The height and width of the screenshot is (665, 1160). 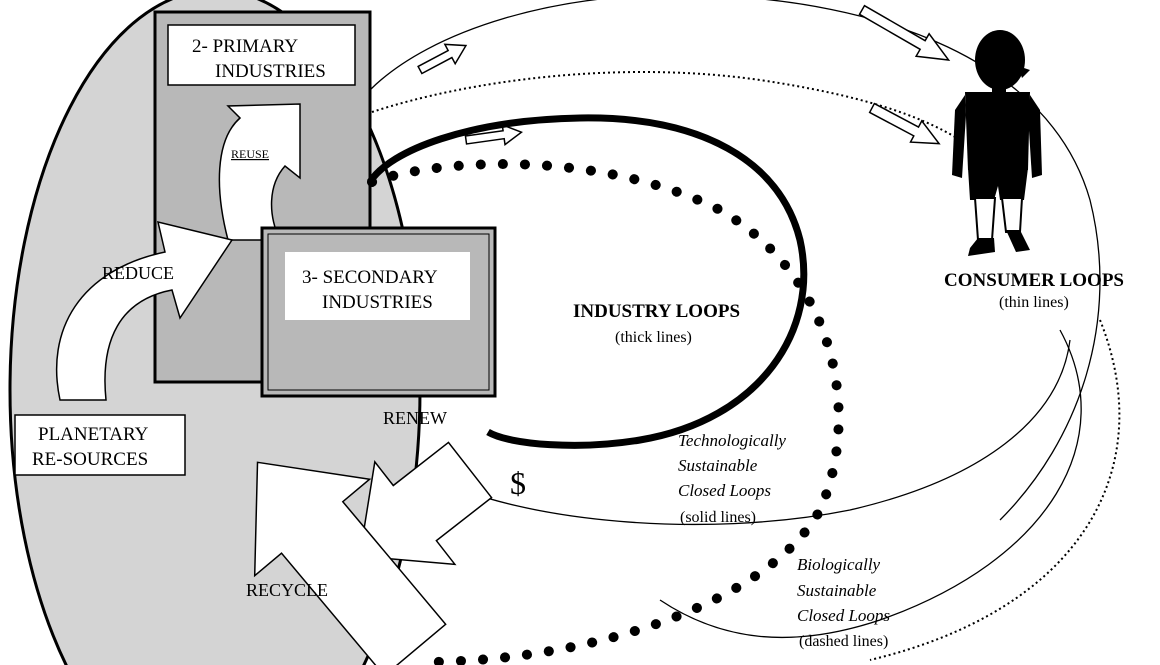 I want to click on bio-loops-line-4: (dashed lines), so click(x=843, y=641).